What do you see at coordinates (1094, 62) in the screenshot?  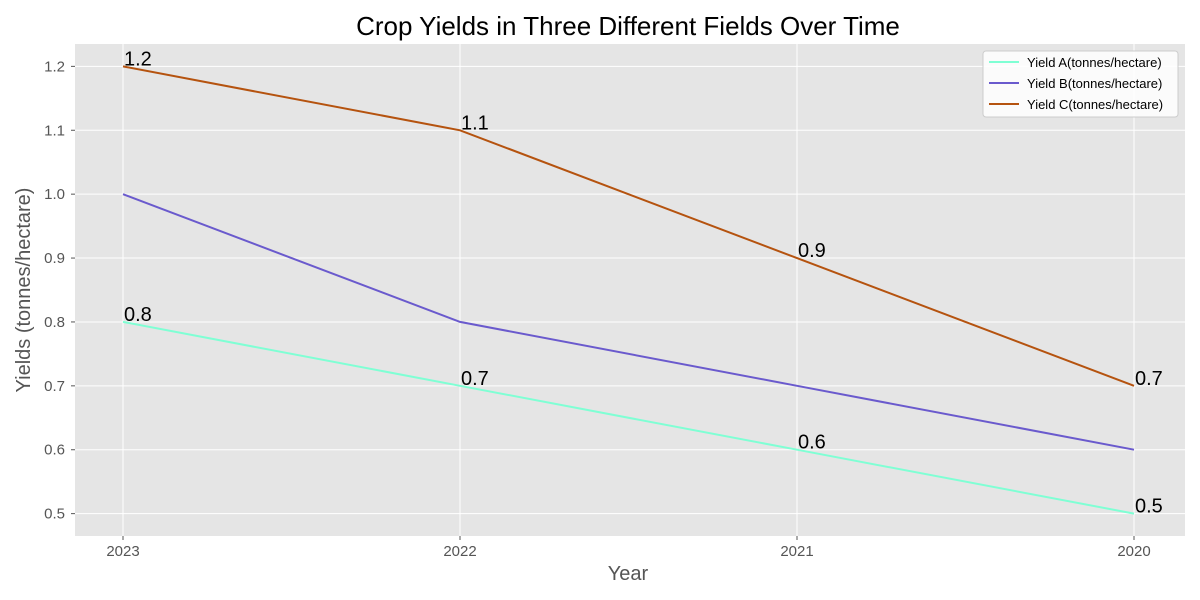 I see `legend-entry: Yield A(tonnes/hectare)` at bounding box center [1094, 62].